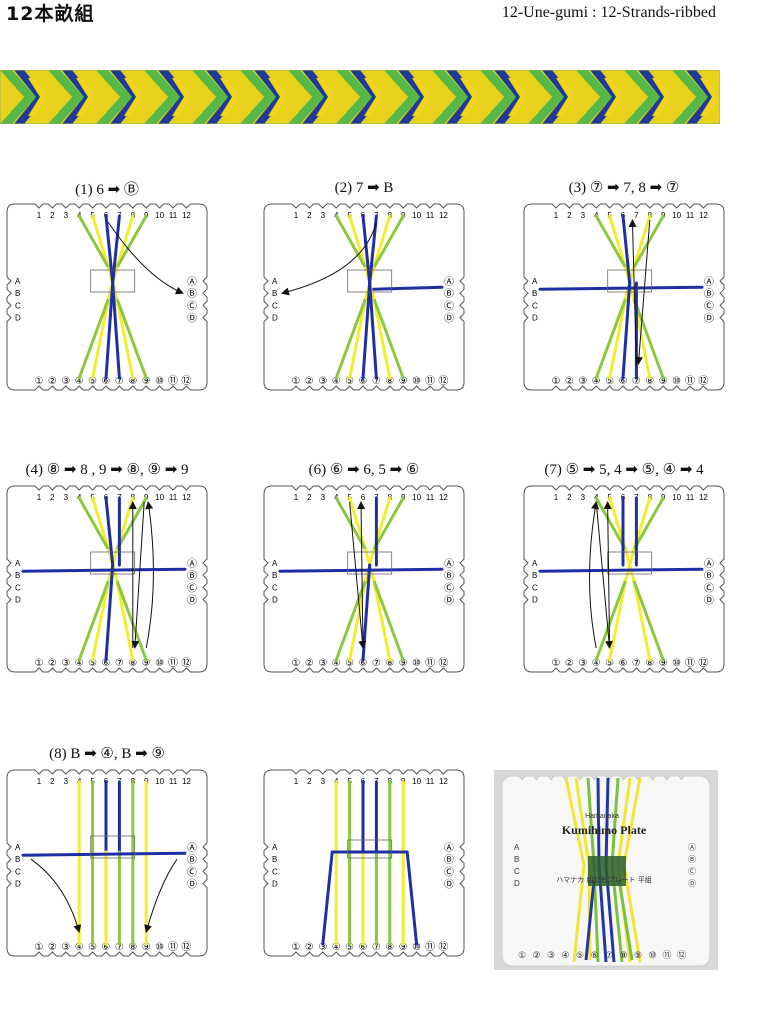 This screenshot has height=1024, width=768. I want to click on photo-letter-a: A, so click(517, 847).